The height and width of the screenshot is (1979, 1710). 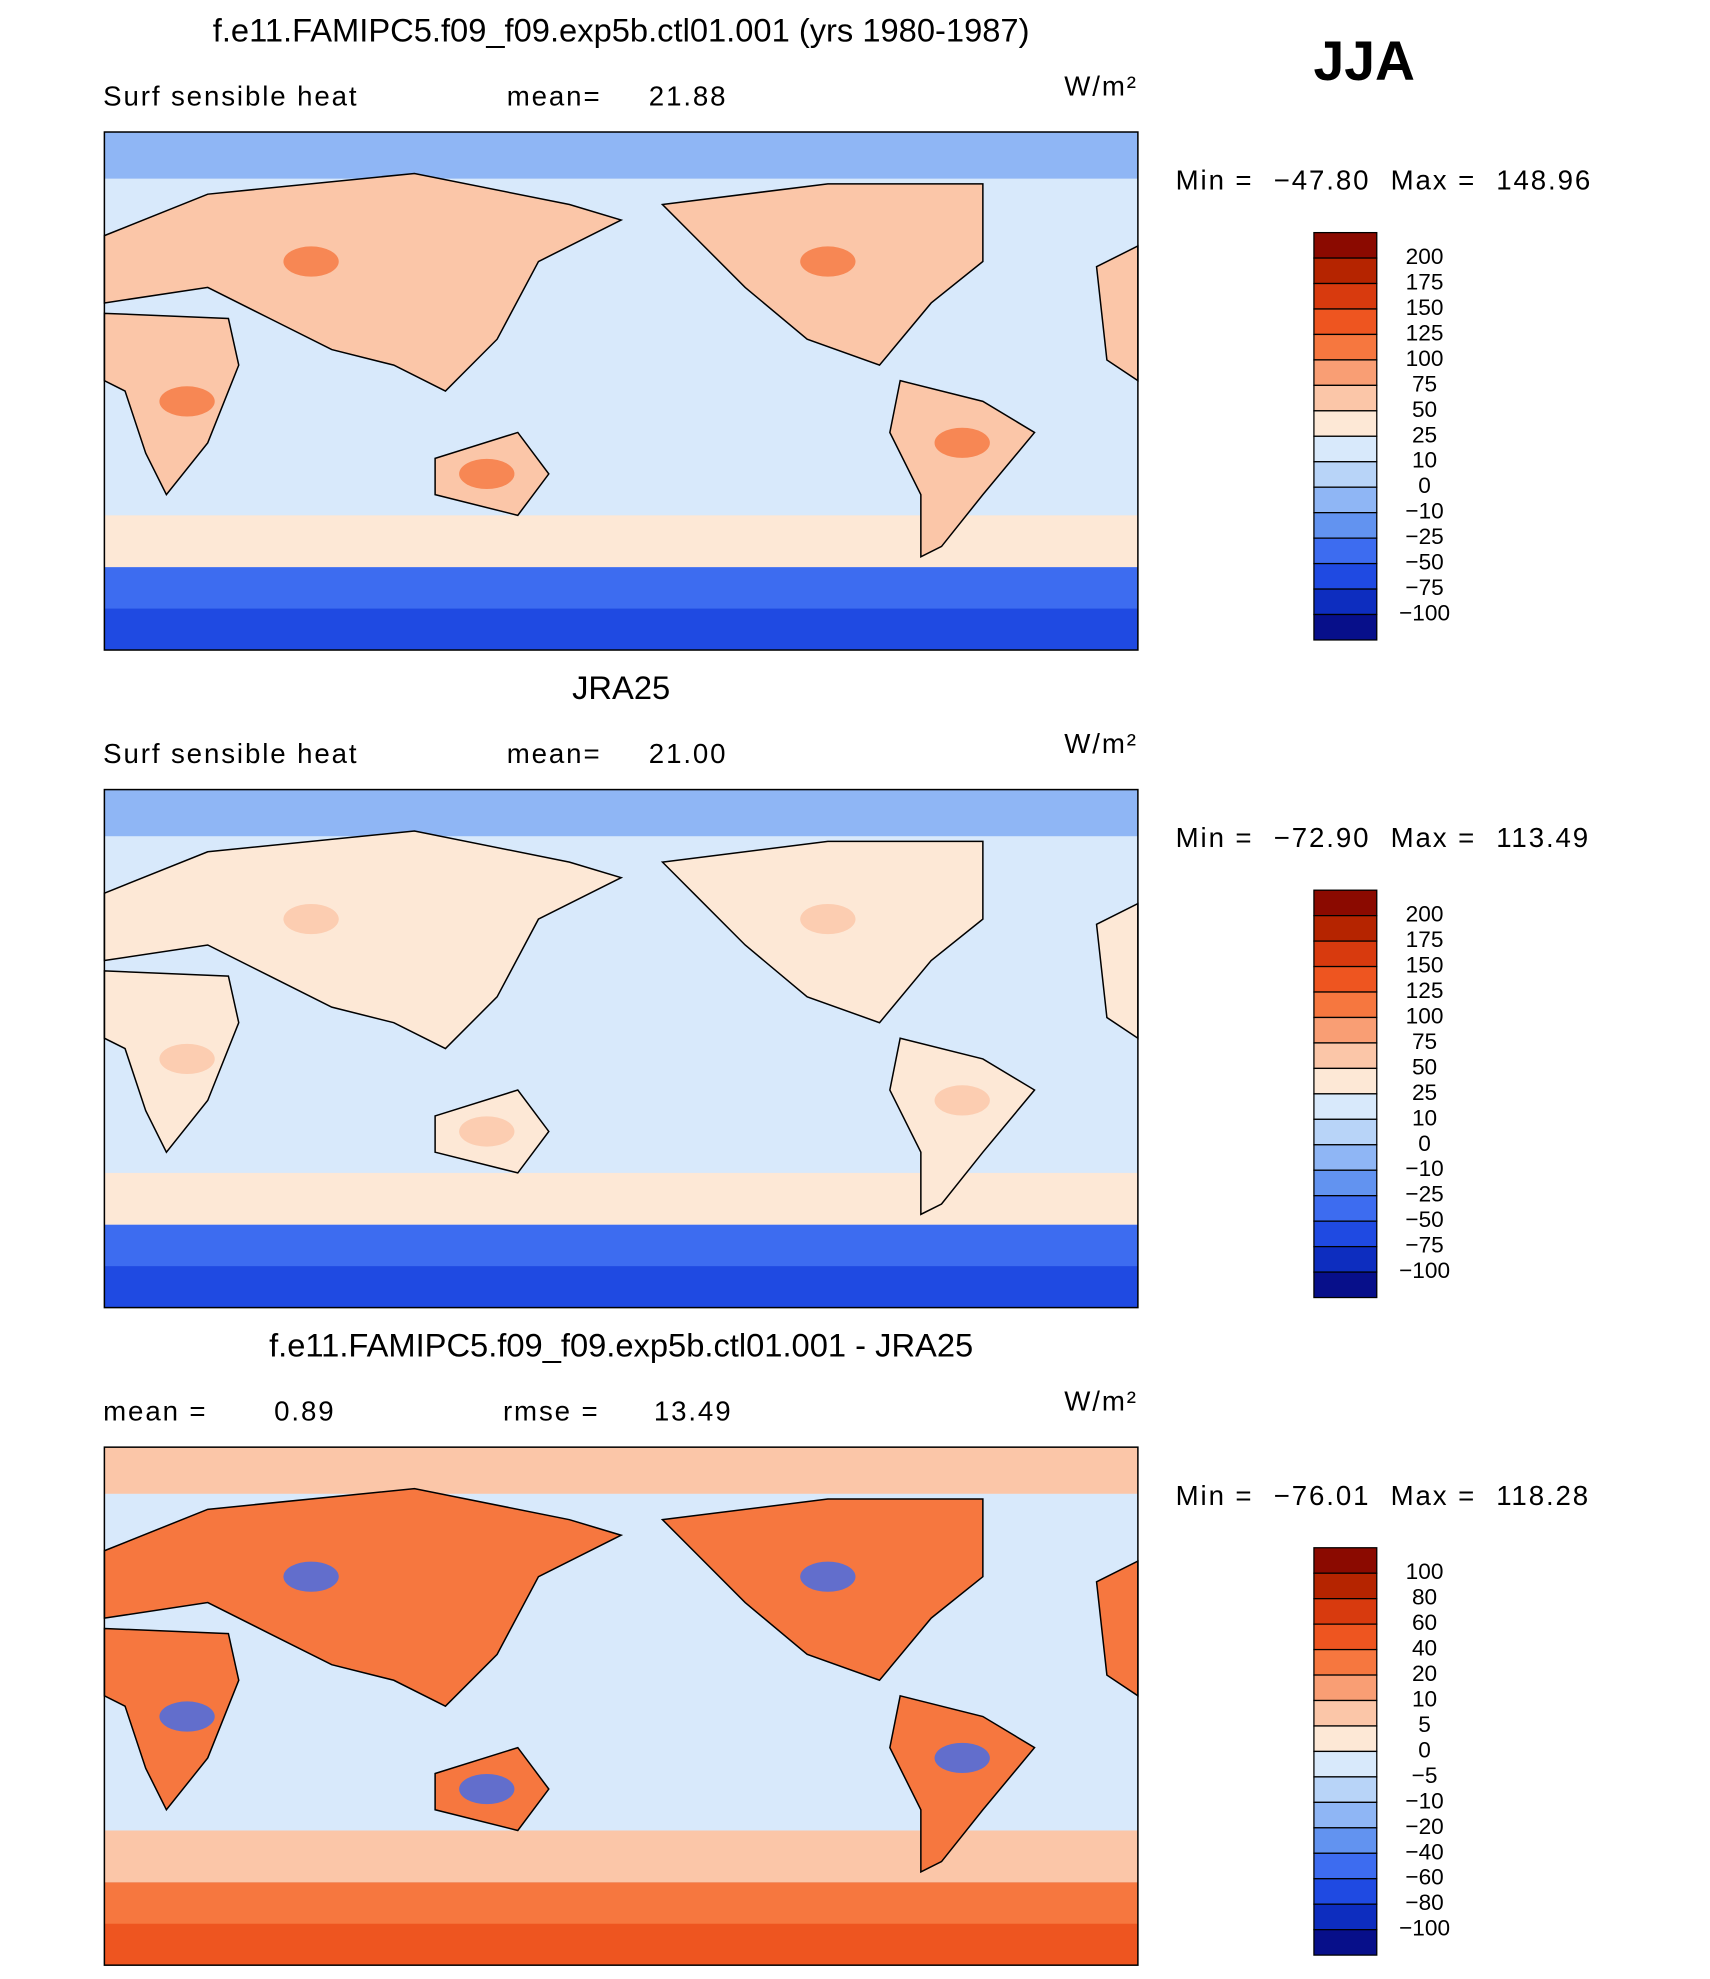 I want to click on colorbar-label: 5, so click(x=1424, y=1724).